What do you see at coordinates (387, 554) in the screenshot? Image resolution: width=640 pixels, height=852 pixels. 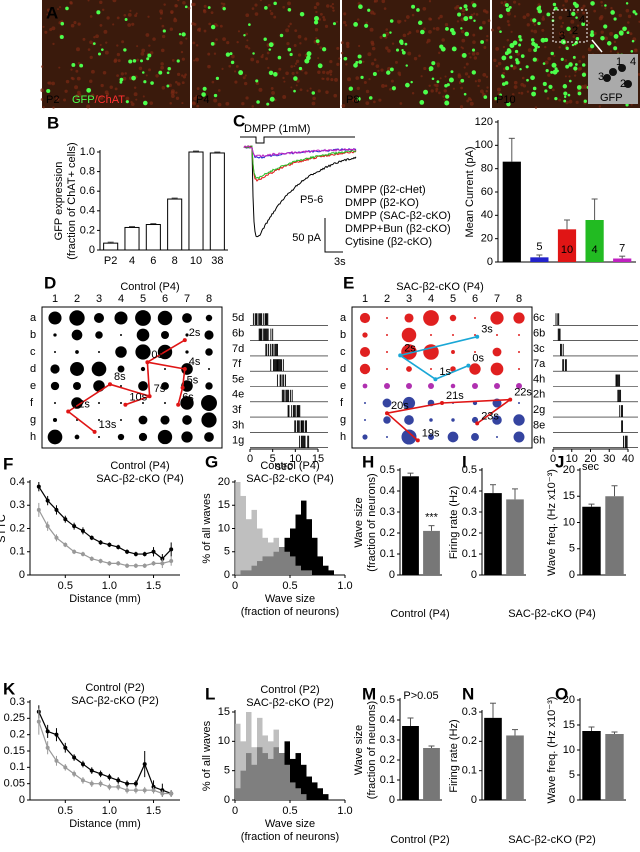 I see `y-tick-label: 0.1` at bounding box center [387, 554].